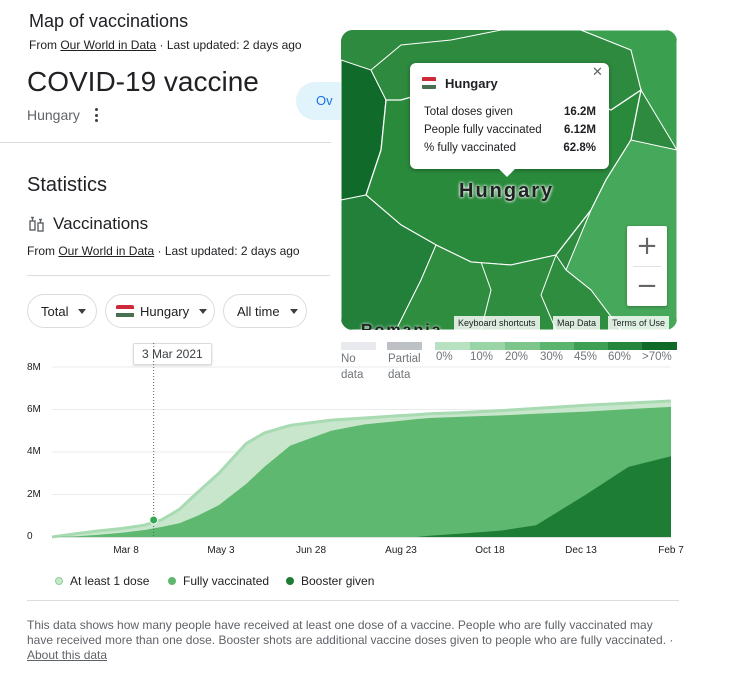 The height and width of the screenshot is (676, 732). What do you see at coordinates (468, 112) in the screenshot?
I see `tooltip-row-label: Total doses given` at bounding box center [468, 112].